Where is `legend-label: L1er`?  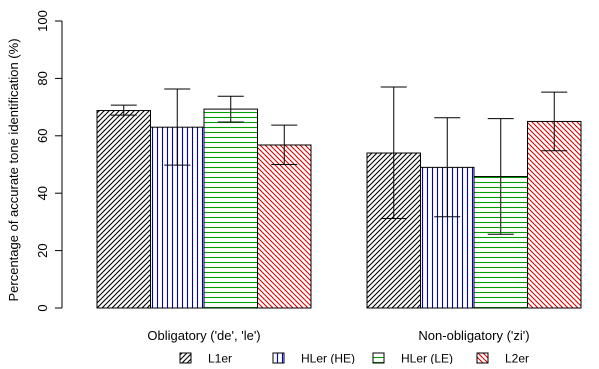 legend-label: L1er is located at coordinates (220, 358).